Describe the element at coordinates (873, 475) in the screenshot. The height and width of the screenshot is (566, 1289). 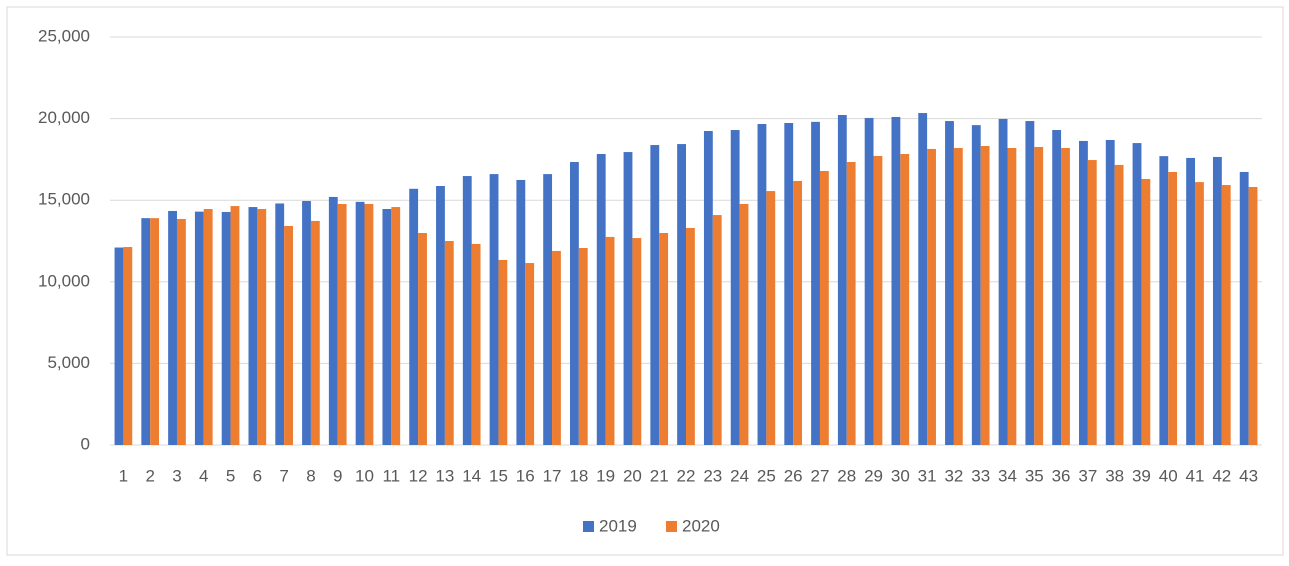
I see `x-tick-label: 29` at that location.